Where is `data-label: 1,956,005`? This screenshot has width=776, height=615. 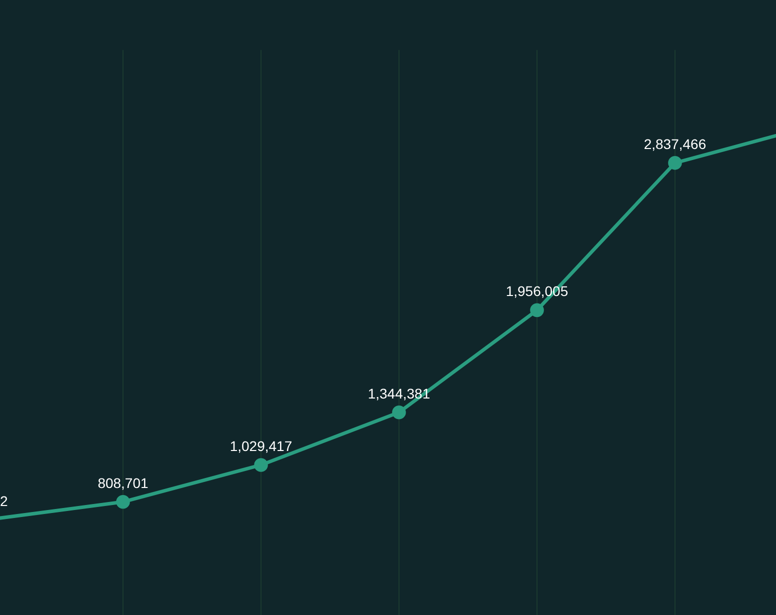
data-label: 1,956,005 is located at coordinates (537, 291).